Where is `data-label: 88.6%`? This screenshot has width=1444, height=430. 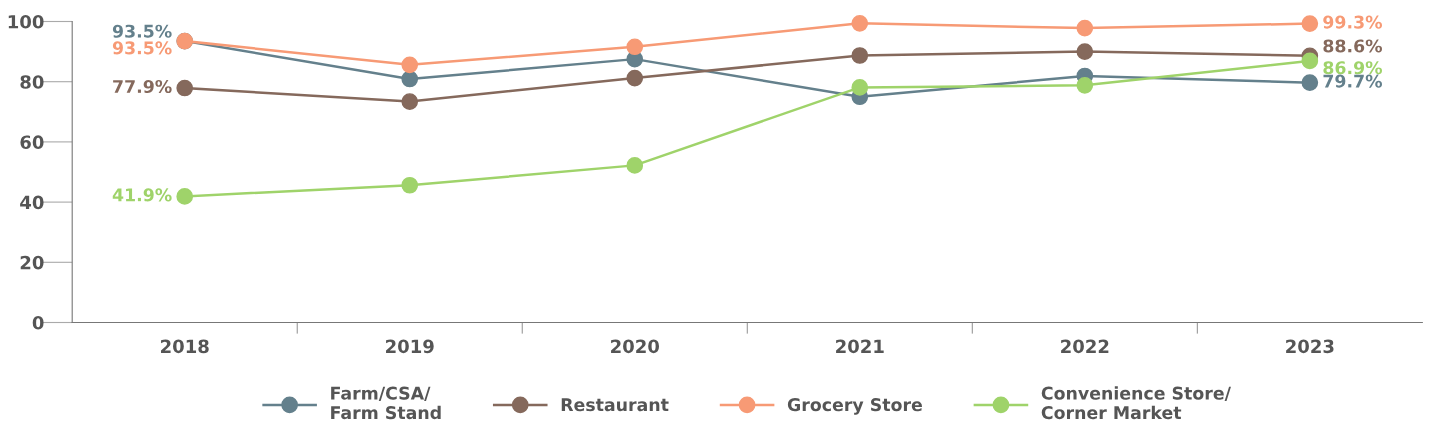
data-label: 88.6% is located at coordinates (1353, 46).